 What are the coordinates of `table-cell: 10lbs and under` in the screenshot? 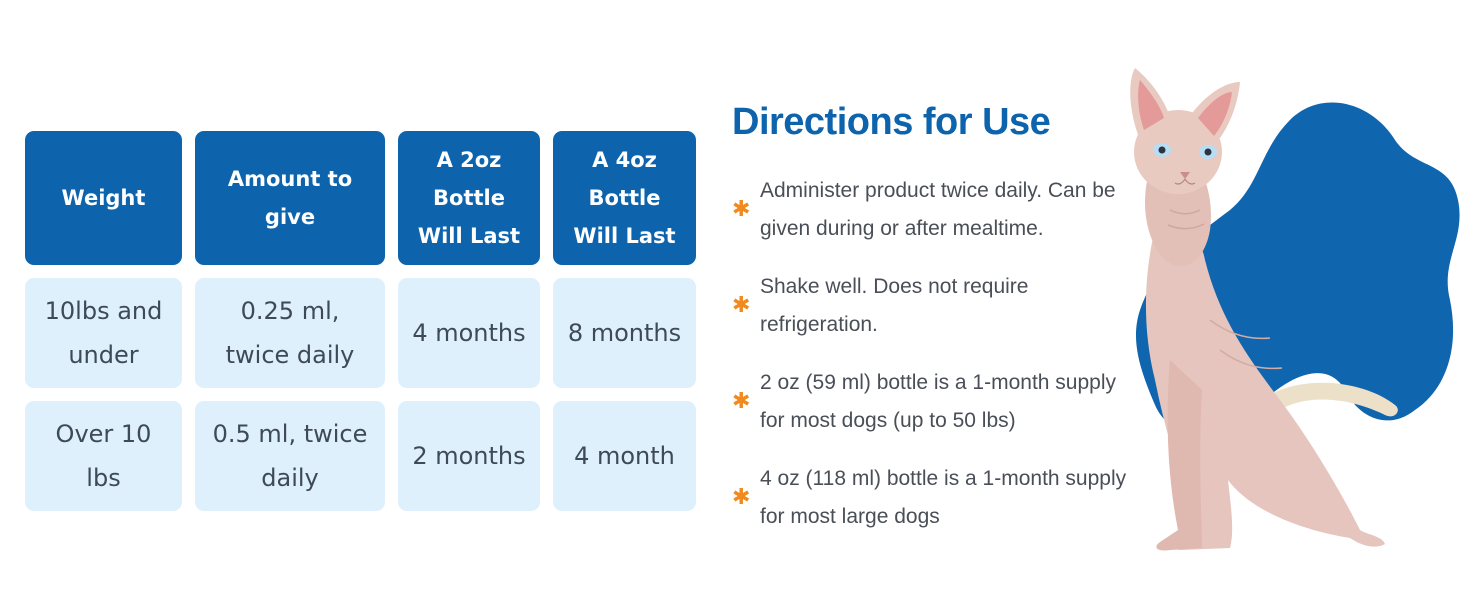 It's located at (103, 333).